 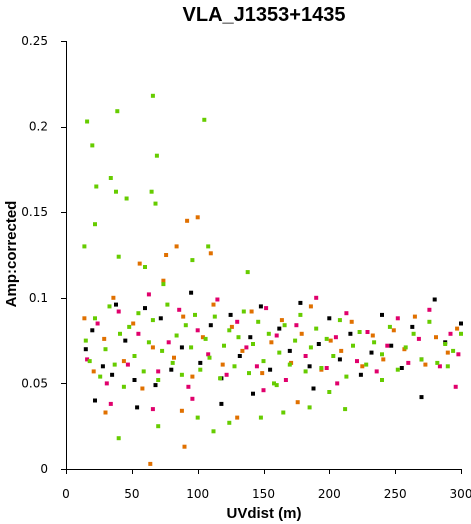 I want to click on y-tick-label: 0.15, so click(x=34, y=212).